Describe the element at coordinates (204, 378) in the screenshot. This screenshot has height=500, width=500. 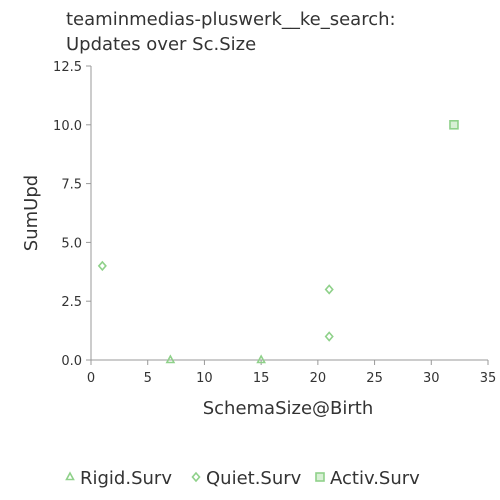
I see `x-tick-label: 10` at that location.